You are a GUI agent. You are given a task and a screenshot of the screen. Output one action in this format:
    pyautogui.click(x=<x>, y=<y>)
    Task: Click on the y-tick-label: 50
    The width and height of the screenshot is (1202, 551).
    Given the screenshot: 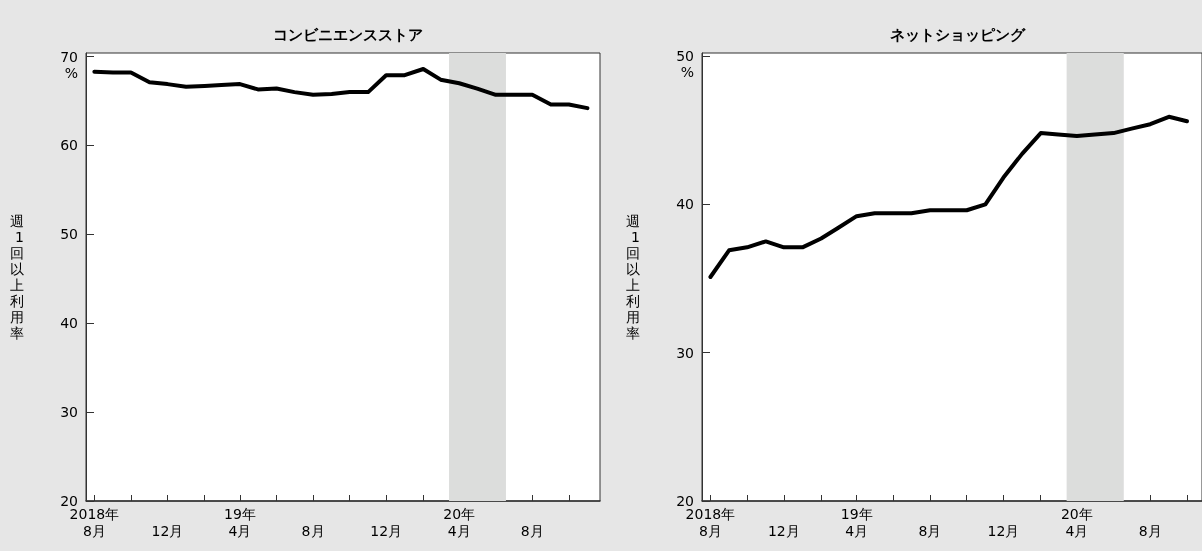 What is the action you would take?
    pyautogui.click(x=69, y=234)
    